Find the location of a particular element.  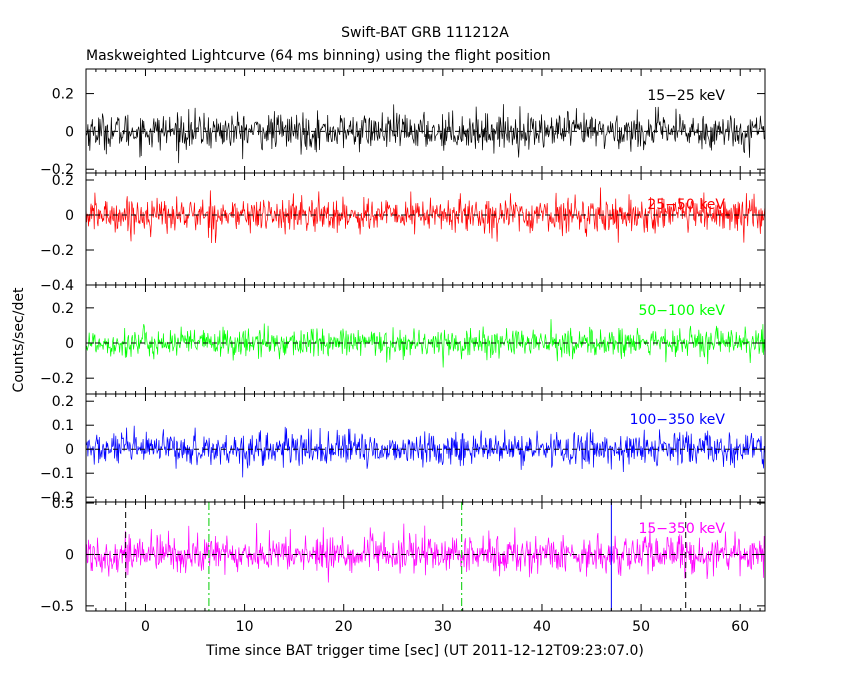

y-tick-label: 0.1 is located at coordinates (63, 426).